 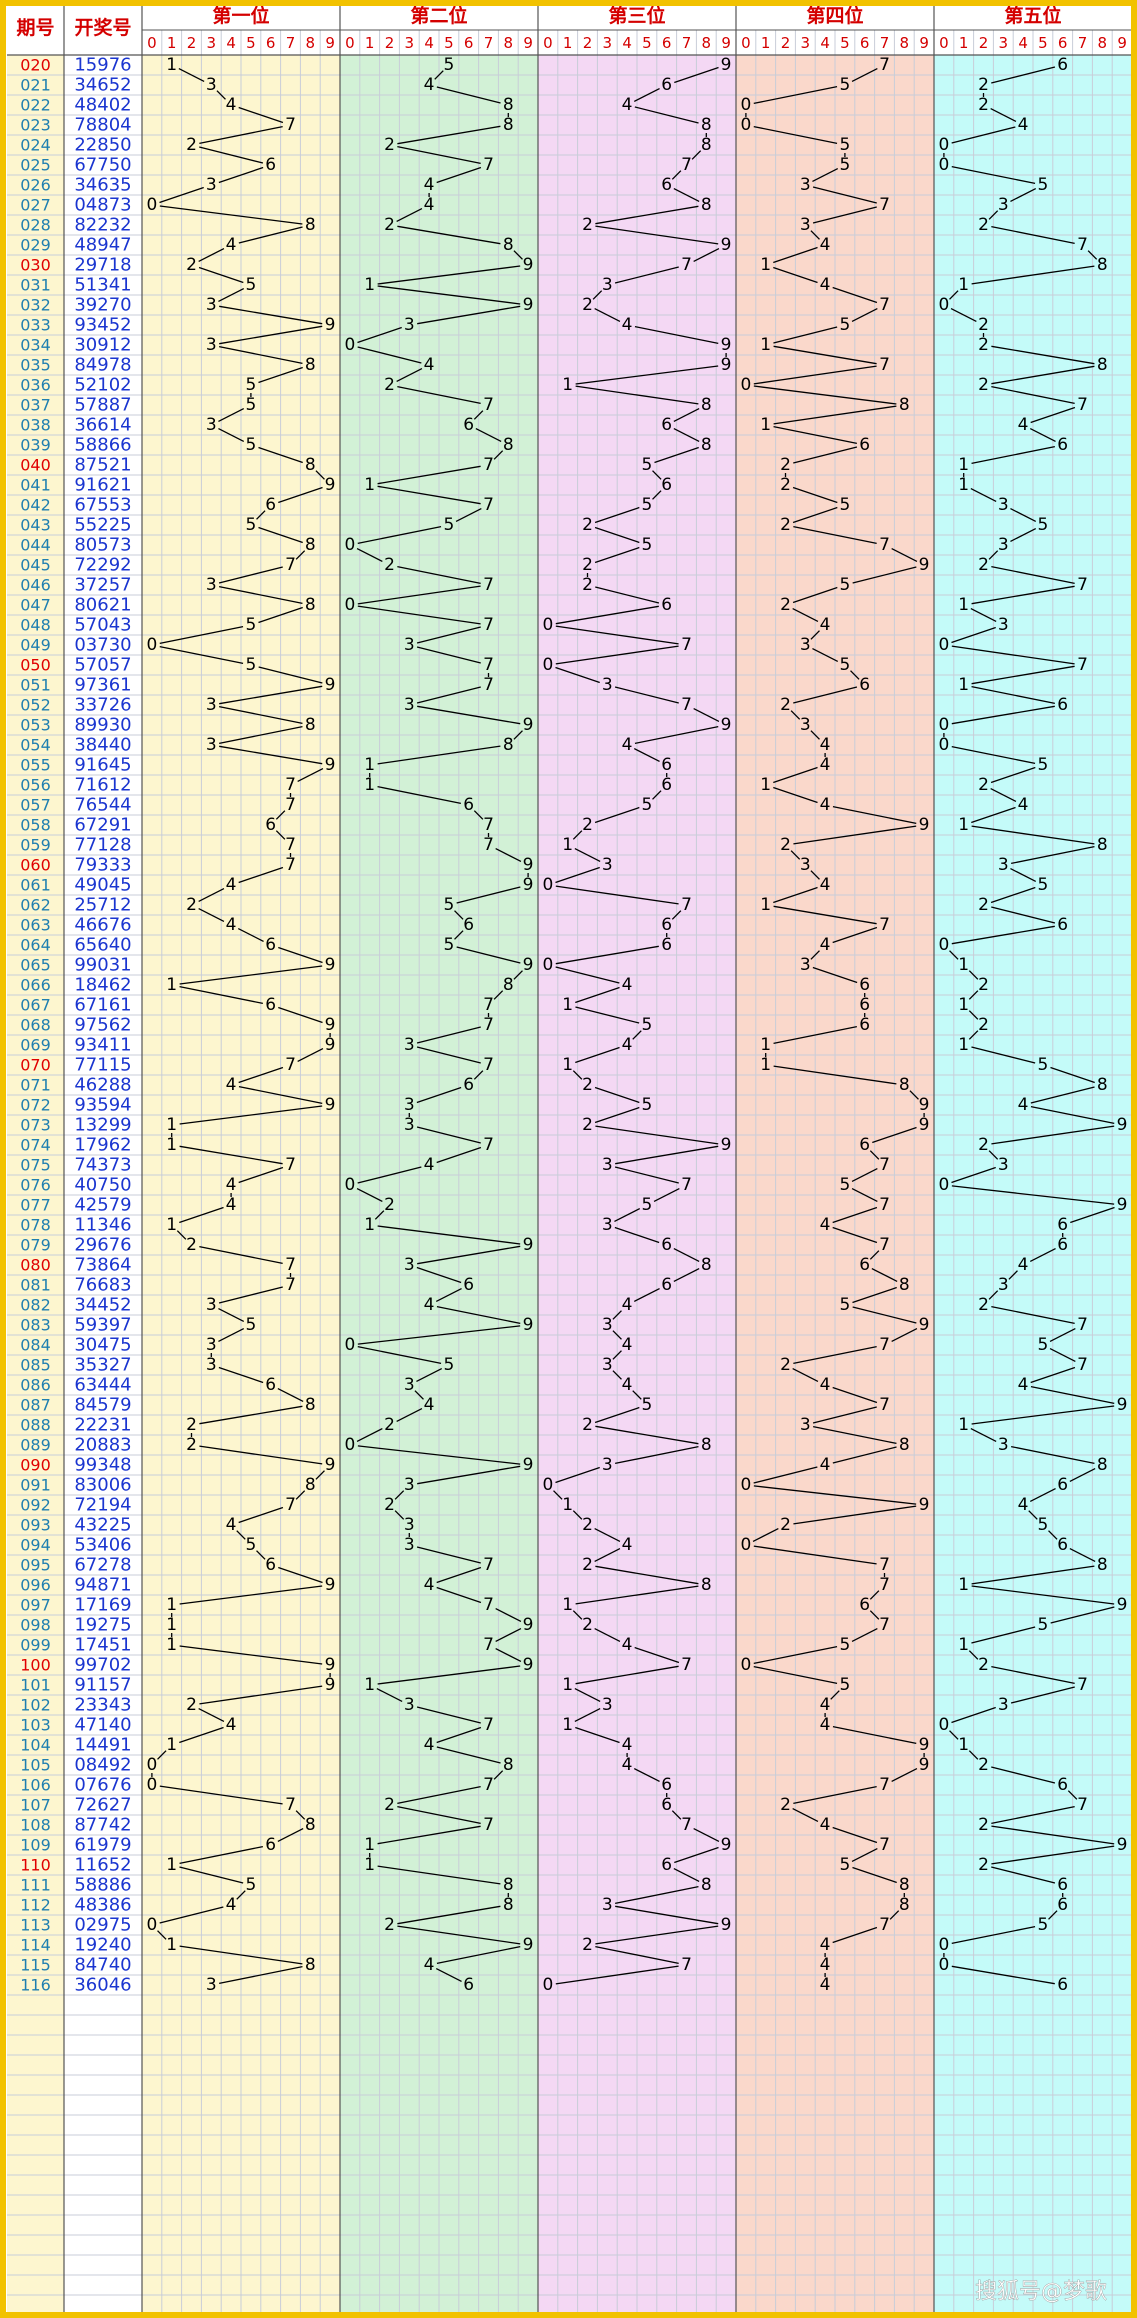 I want to click on period: 072, so click(x=35, y=1105).